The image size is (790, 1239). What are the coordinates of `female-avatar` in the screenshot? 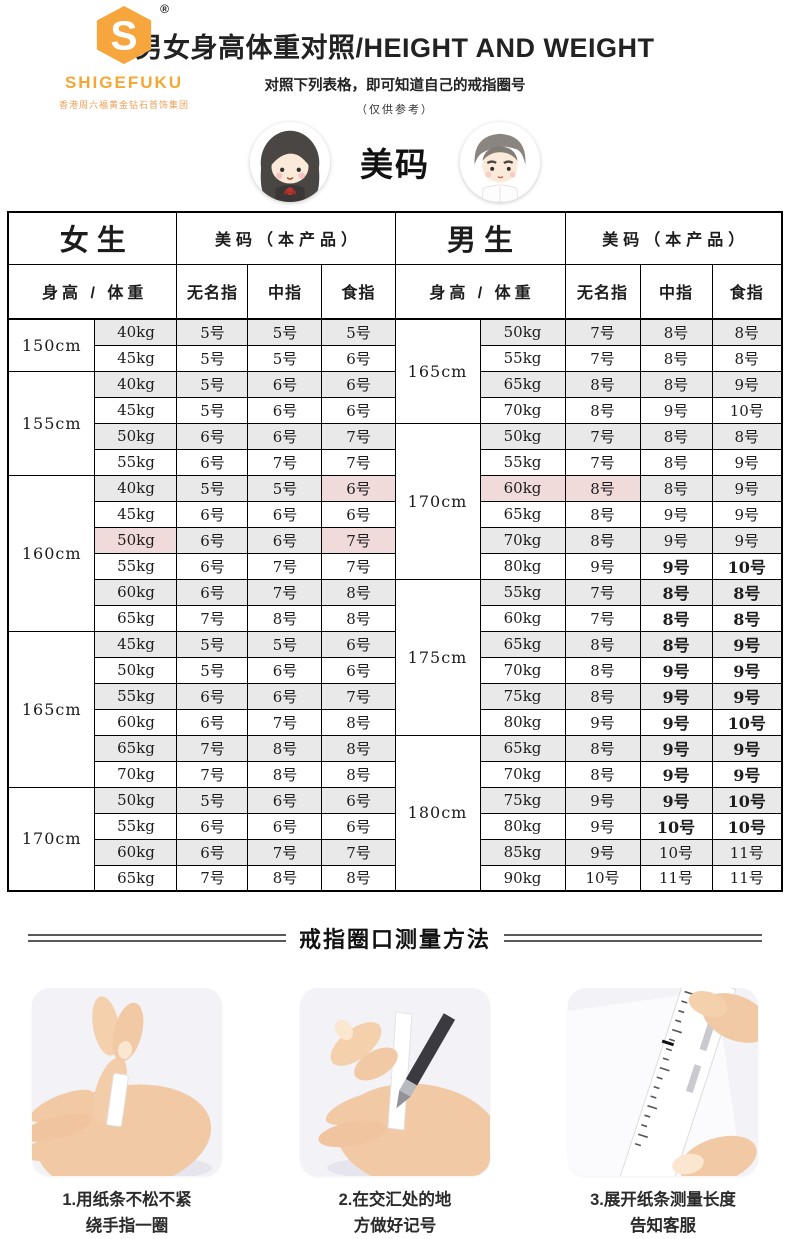 It's located at (290, 162).